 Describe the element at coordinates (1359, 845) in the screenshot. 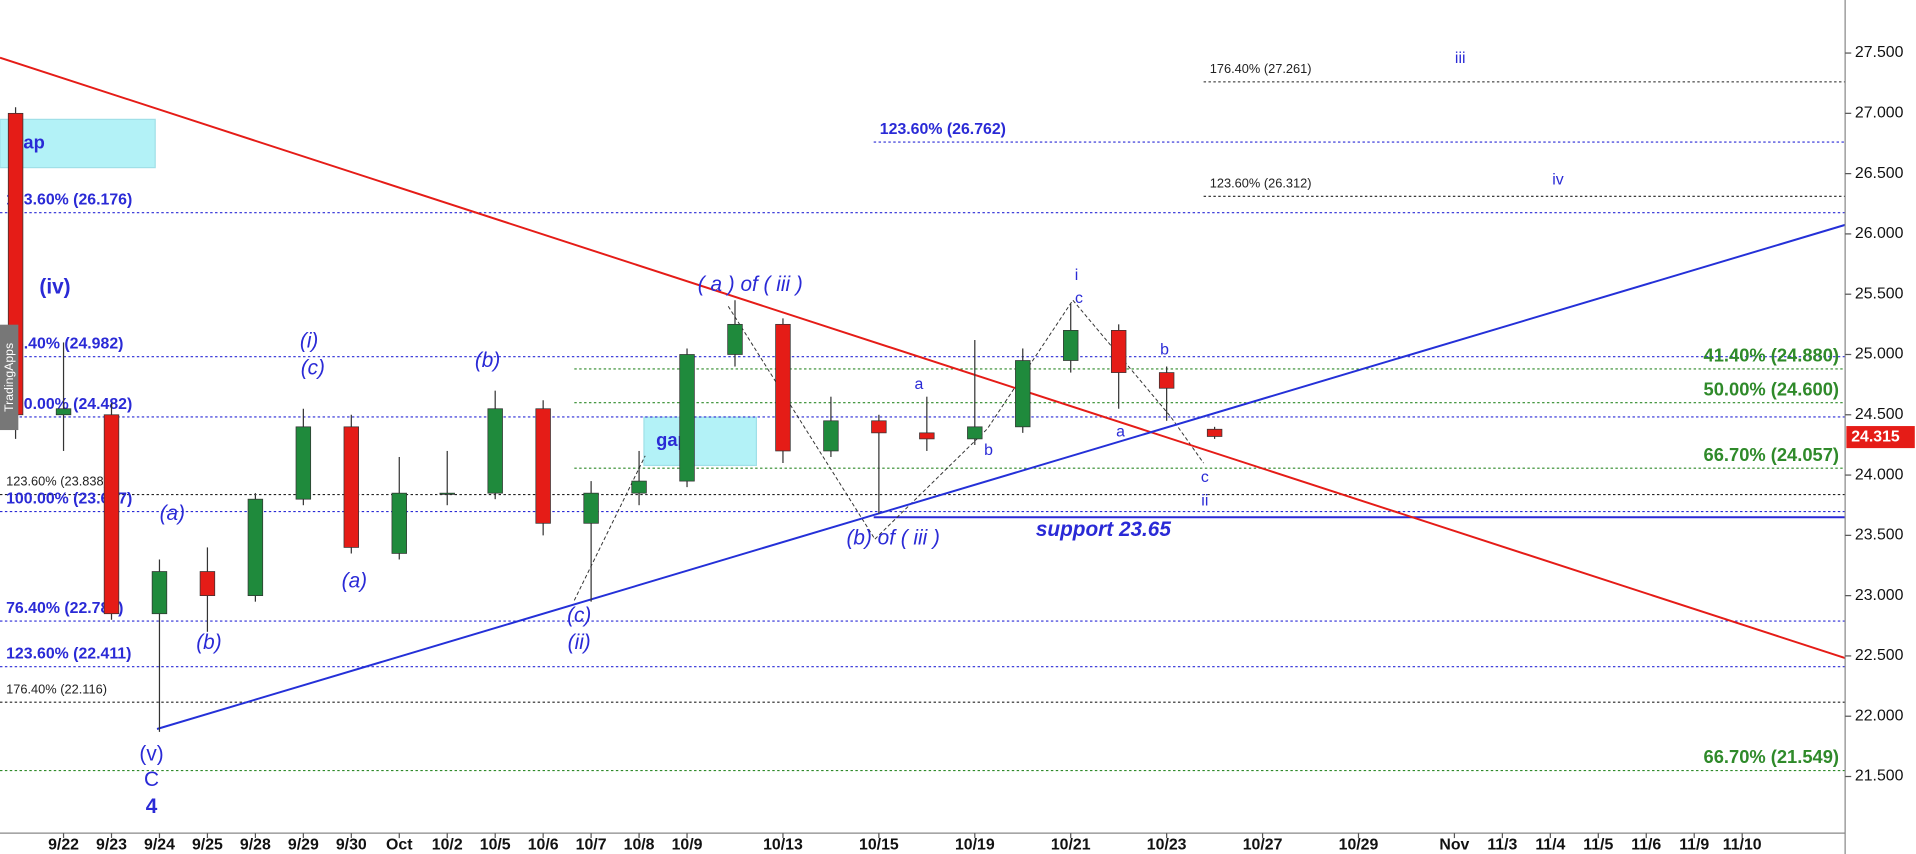

I see `x-tick-label: 10/29` at that location.